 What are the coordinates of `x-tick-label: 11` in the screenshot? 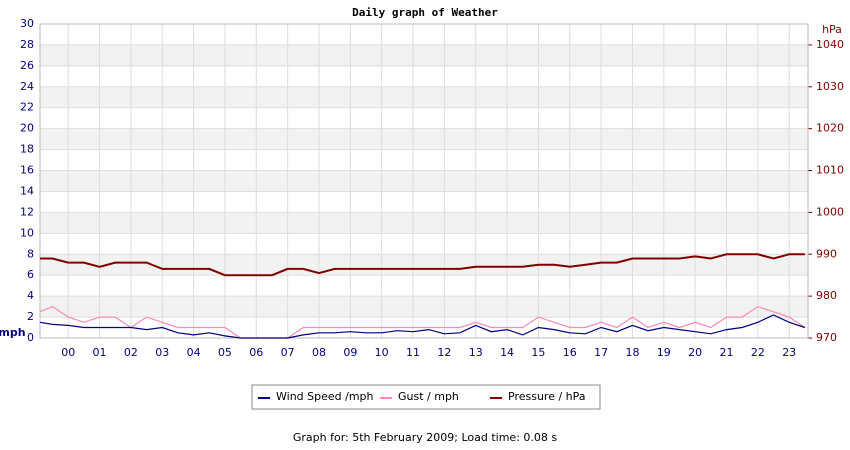 It's located at (413, 352).